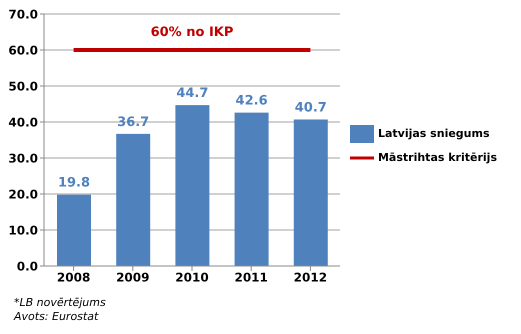  What do you see at coordinates (23, 230) in the screenshot?
I see `y-tick-label: 10.0` at bounding box center [23, 230].